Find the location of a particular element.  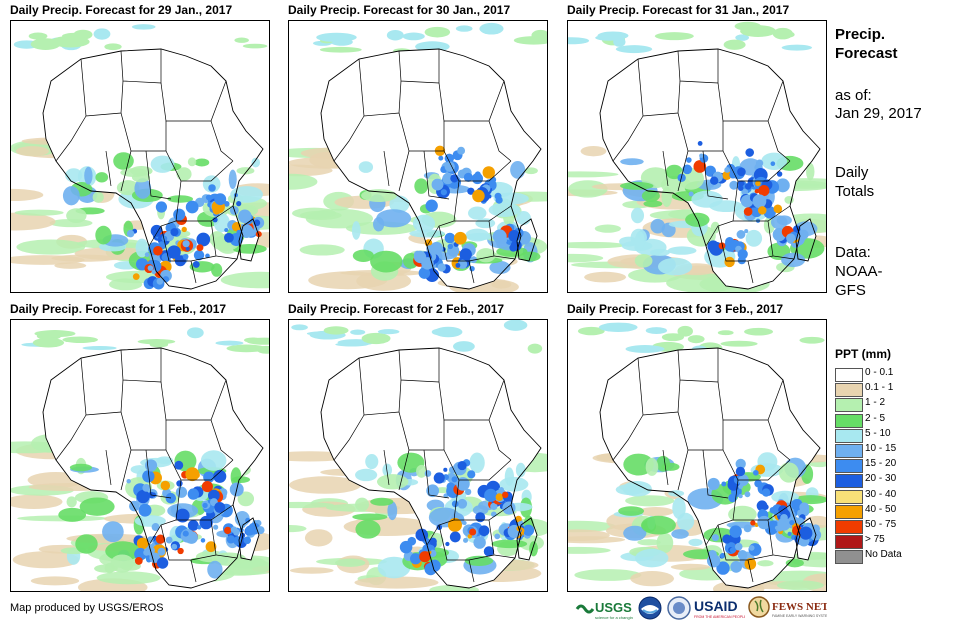

panel-title: Daily Precip. Forecast for 29 Jan., 2017 is located at coordinates (121, 10).